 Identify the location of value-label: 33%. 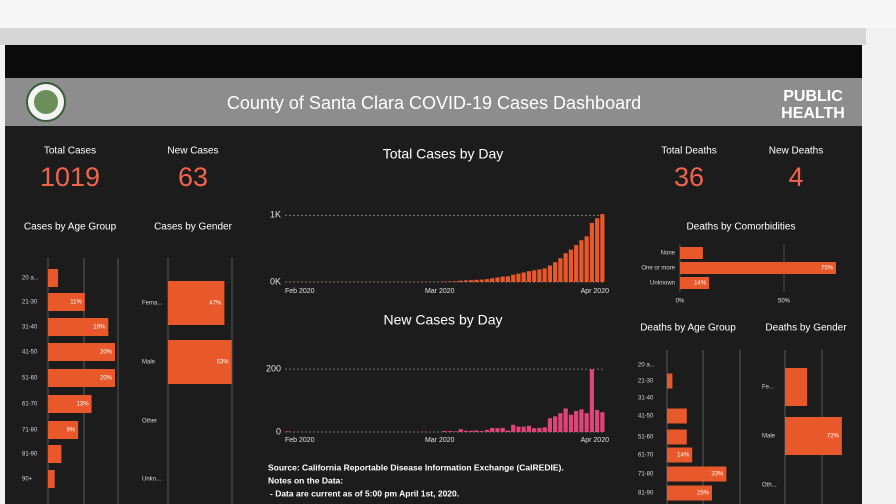
(717, 475).